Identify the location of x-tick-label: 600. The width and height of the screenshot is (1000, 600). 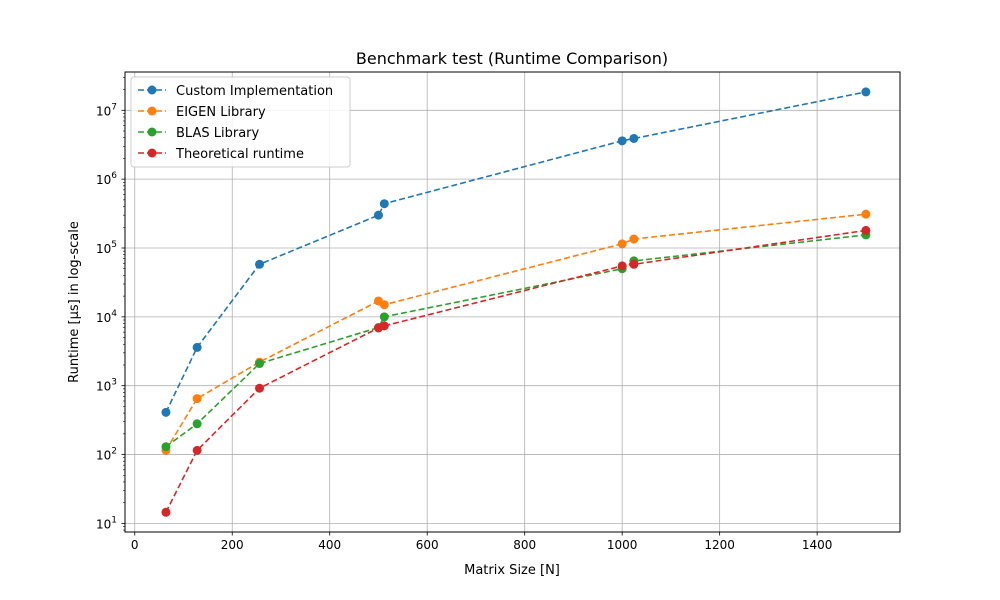
(427, 545).